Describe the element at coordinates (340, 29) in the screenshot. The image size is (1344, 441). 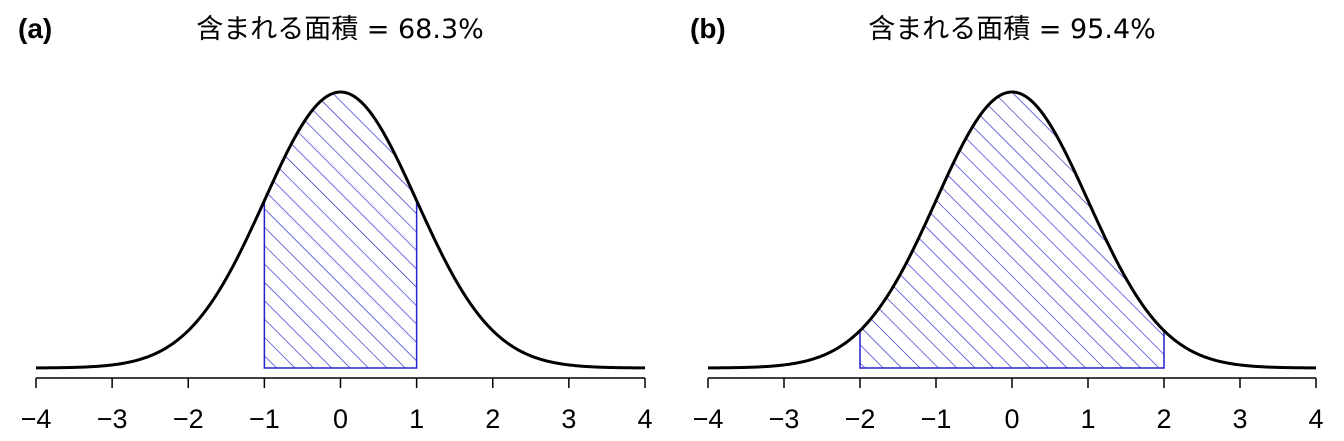
I see `chart-title: 含まれる面積 = 68.3%` at that location.